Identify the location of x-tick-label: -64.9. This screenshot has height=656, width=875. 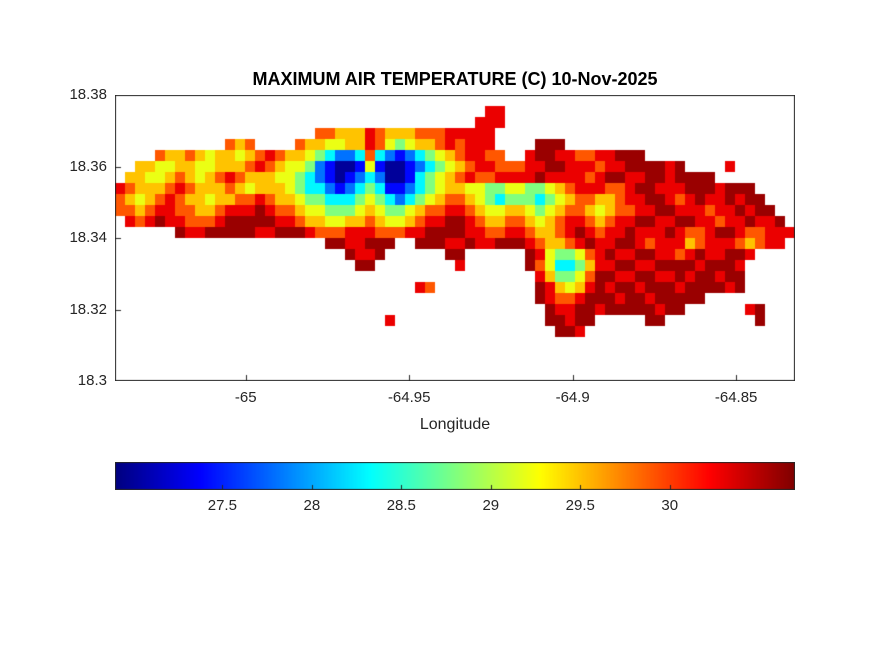
(572, 397).